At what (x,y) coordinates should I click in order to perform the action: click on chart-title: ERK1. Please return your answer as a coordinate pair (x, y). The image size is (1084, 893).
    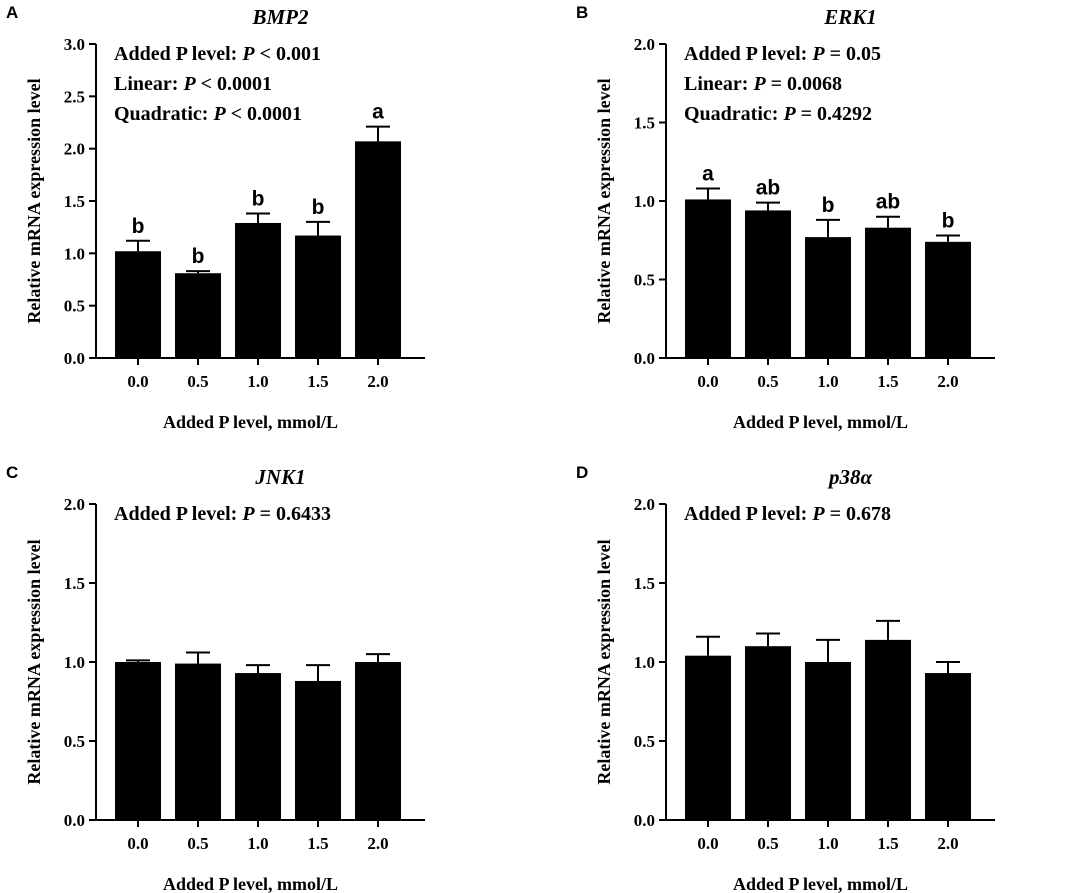
    Looking at the image, I should click on (850, 17).